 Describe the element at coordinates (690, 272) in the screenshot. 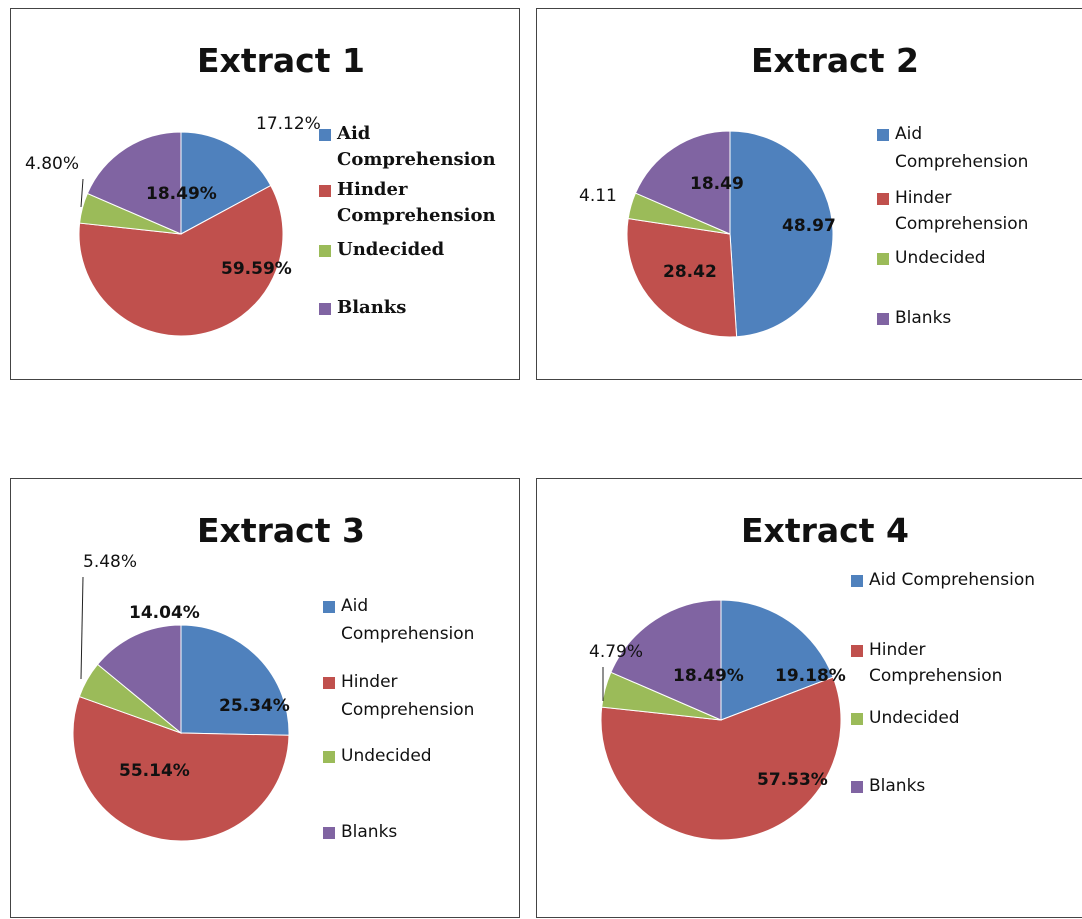

I see `data-label-hinder: 28.42` at that location.